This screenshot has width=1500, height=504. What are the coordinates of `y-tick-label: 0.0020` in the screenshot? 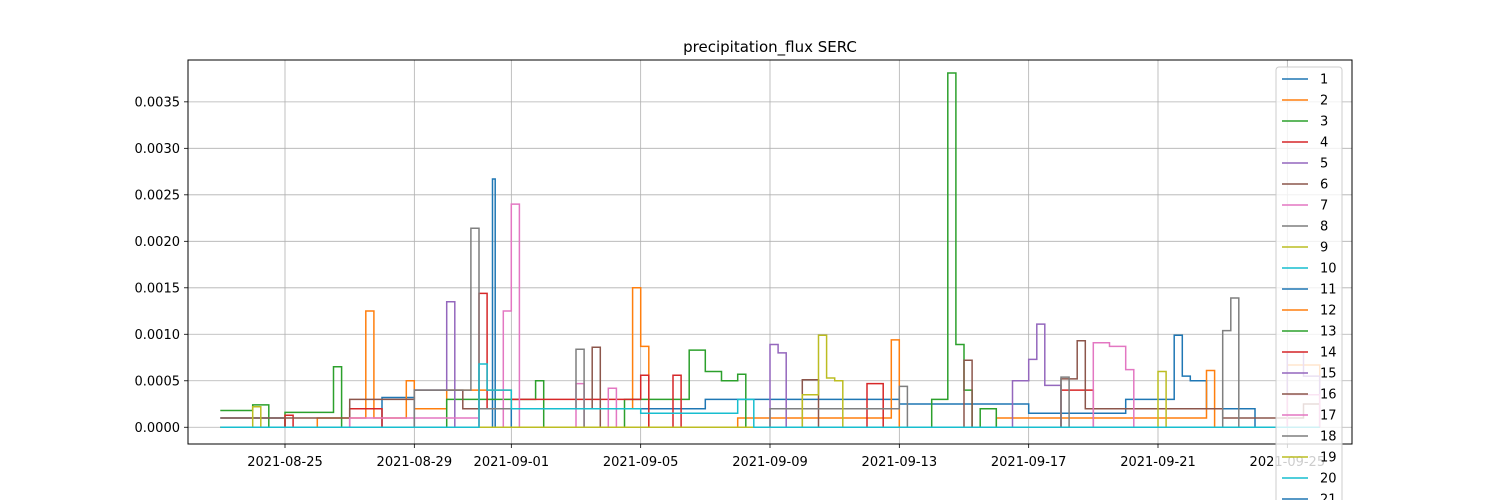 It's located at (158, 242).